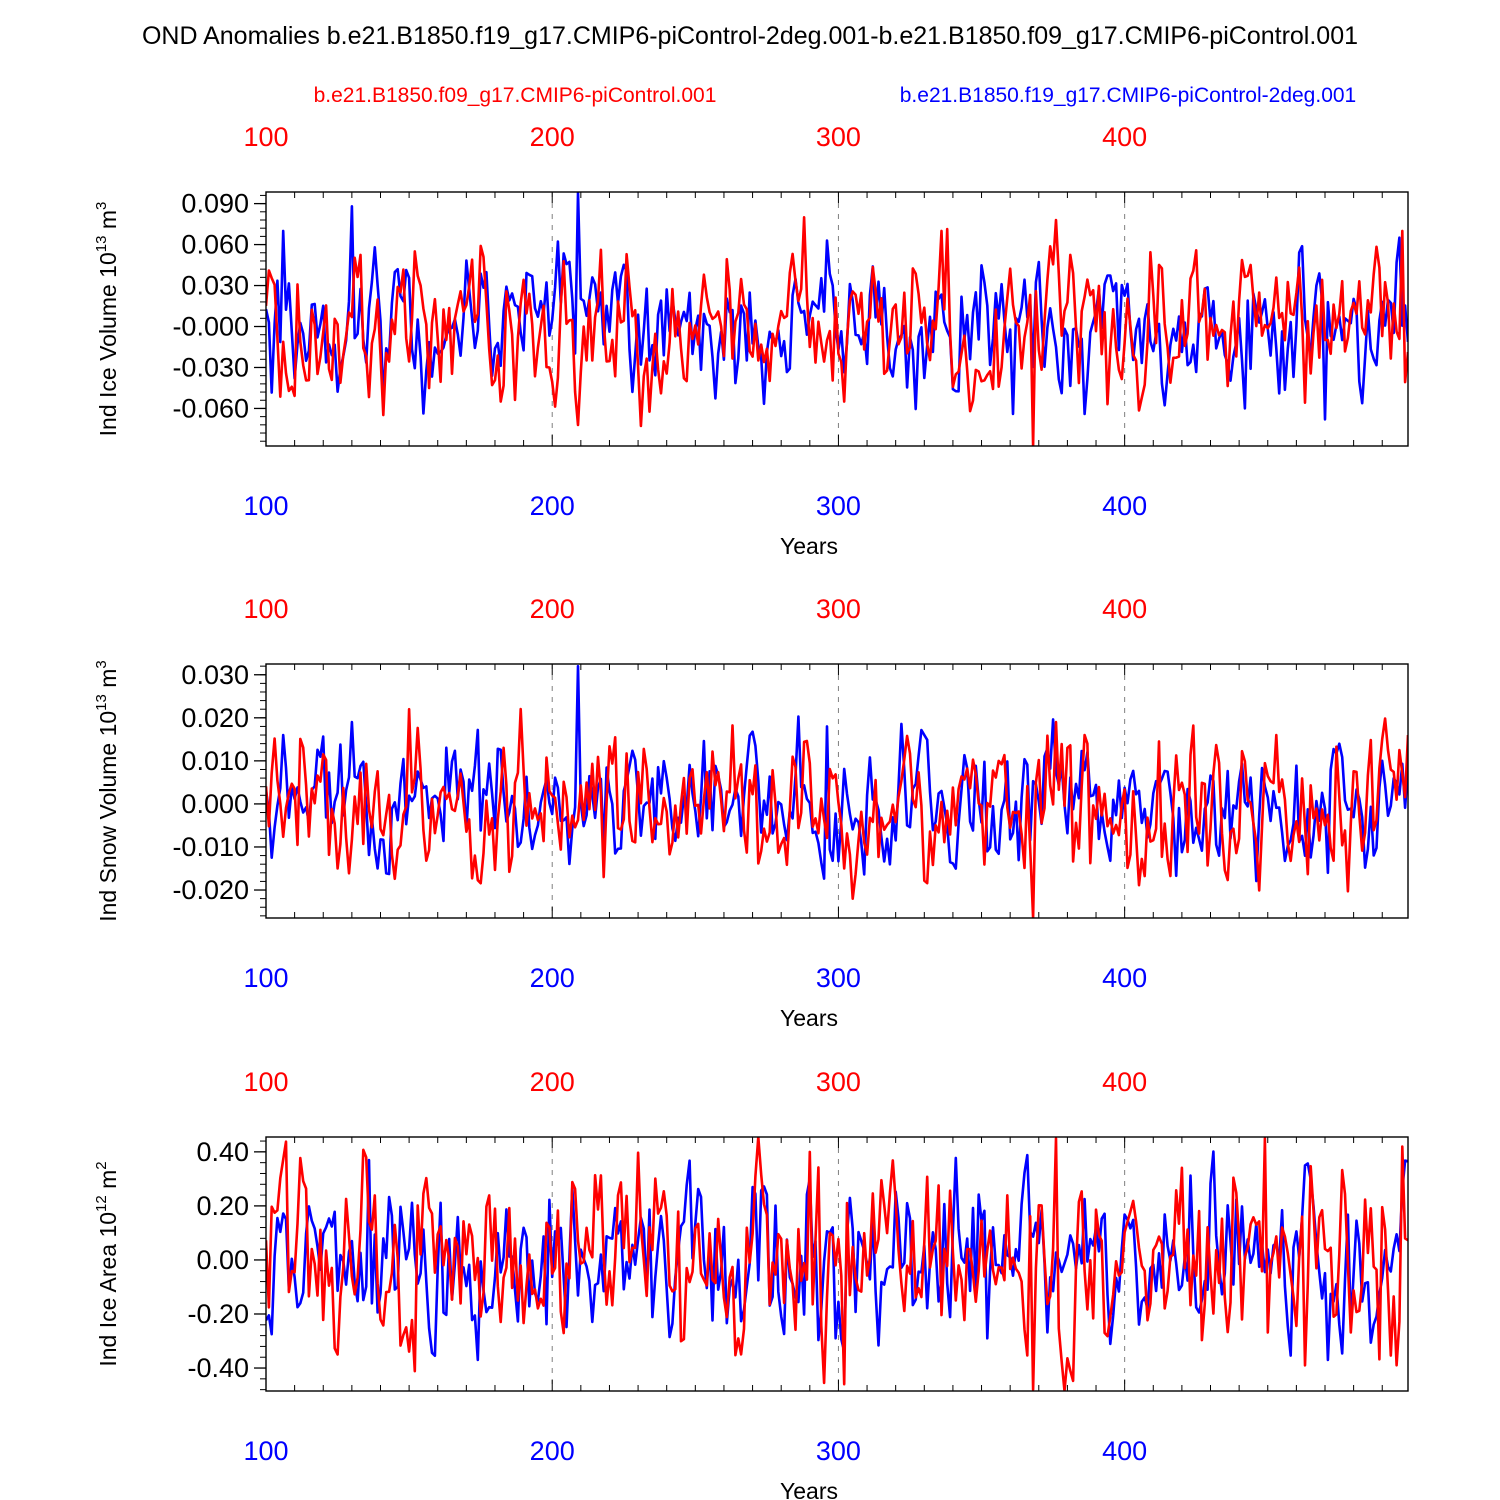 The width and height of the screenshot is (1500, 1500). Describe the element at coordinates (515, 95) in the screenshot. I see `legend-red-label: b.e21.B1850.f09_g17.CMIP6-piControl.001` at that location.